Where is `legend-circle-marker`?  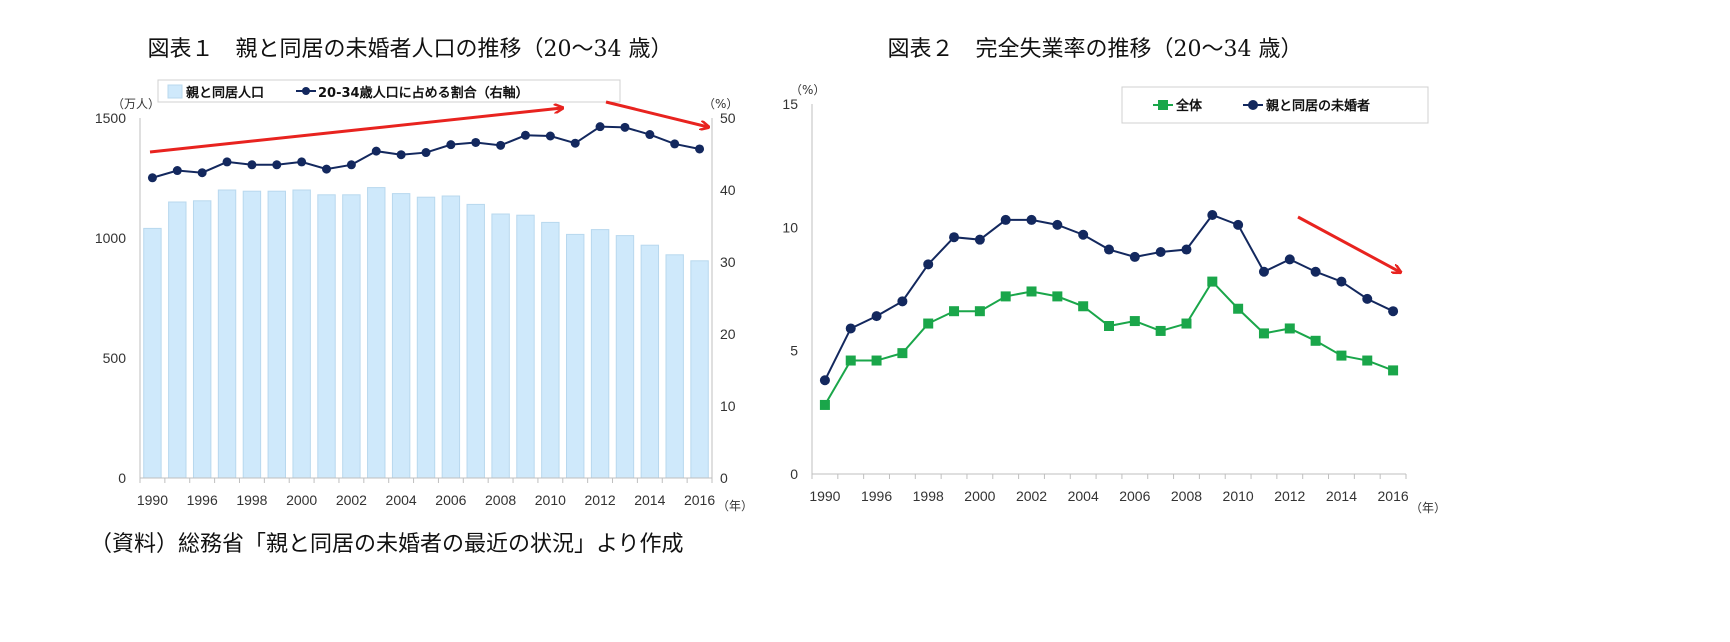
legend-circle-marker is located at coordinates (1253, 105).